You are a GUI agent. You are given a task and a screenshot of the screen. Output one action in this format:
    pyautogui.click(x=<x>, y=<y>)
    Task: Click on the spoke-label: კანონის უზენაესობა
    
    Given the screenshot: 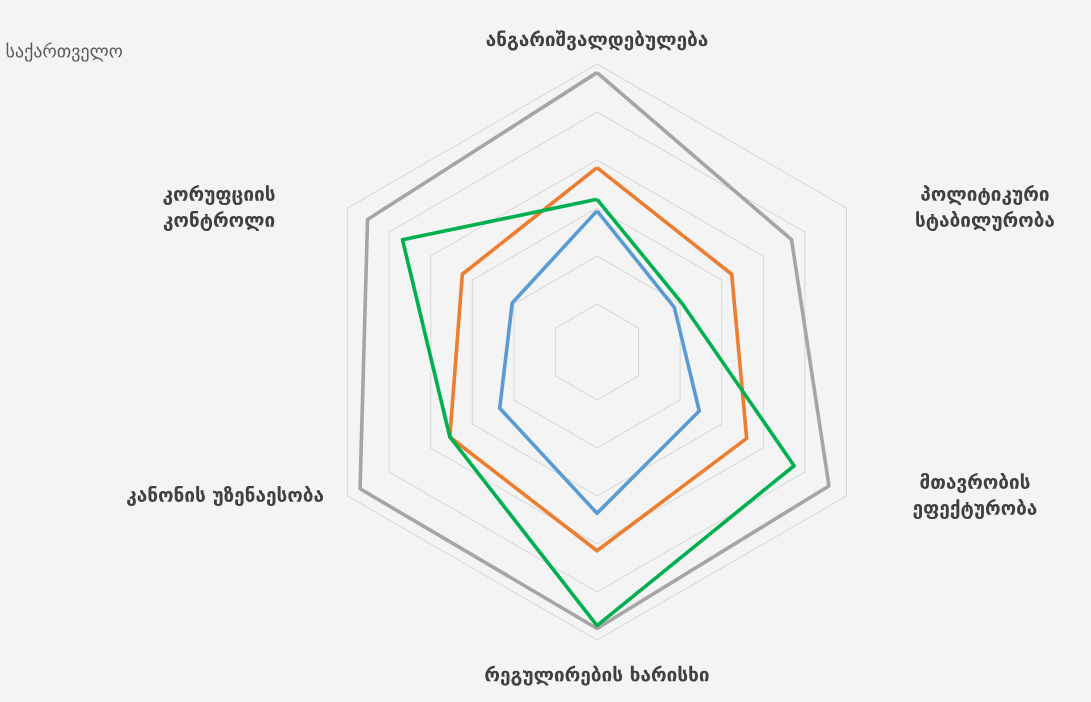 What is the action you would take?
    pyautogui.click(x=225, y=496)
    